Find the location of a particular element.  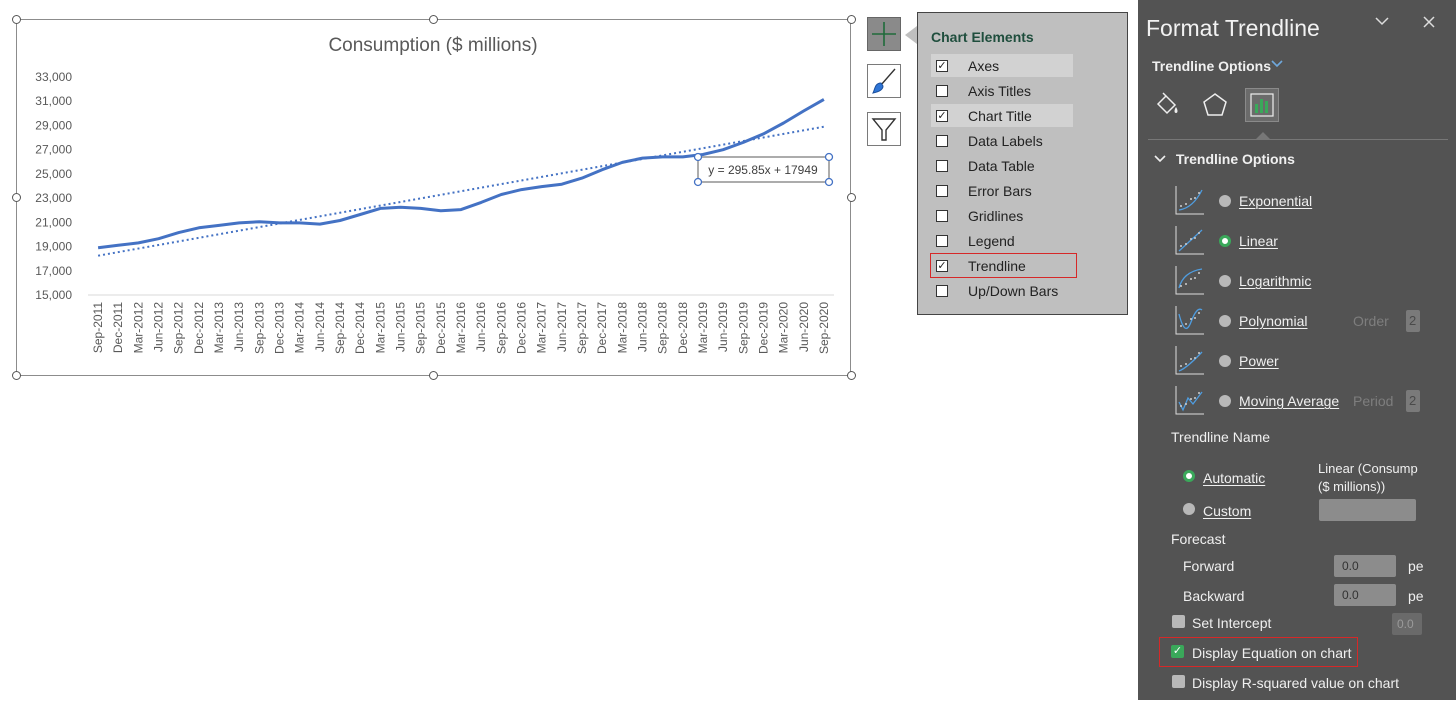

plus-icon is located at coordinates (884, 34).